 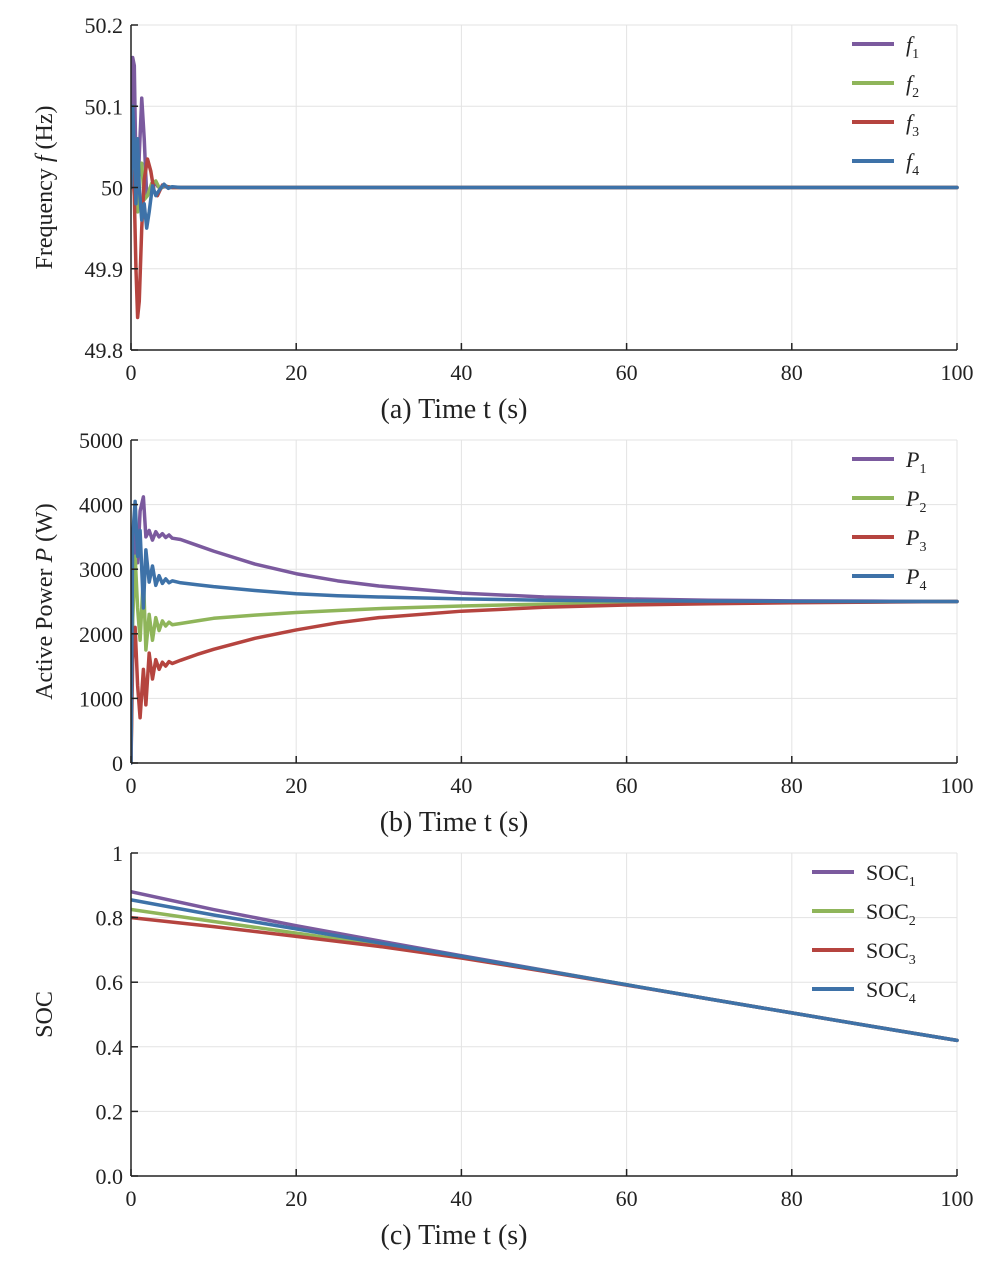 What do you see at coordinates (454, 409) in the screenshot?
I see `panel-a-x-axis-label: (a) Time t (s)` at bounding box center [454, 409].